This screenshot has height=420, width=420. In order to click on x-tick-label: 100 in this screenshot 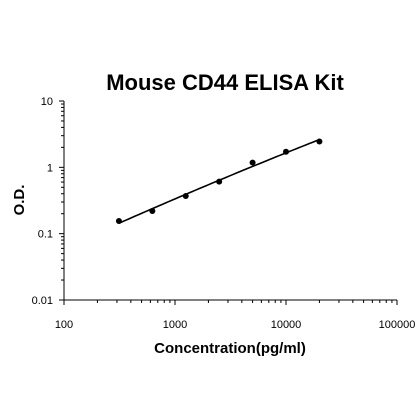, I will do `click(64, 325)`.